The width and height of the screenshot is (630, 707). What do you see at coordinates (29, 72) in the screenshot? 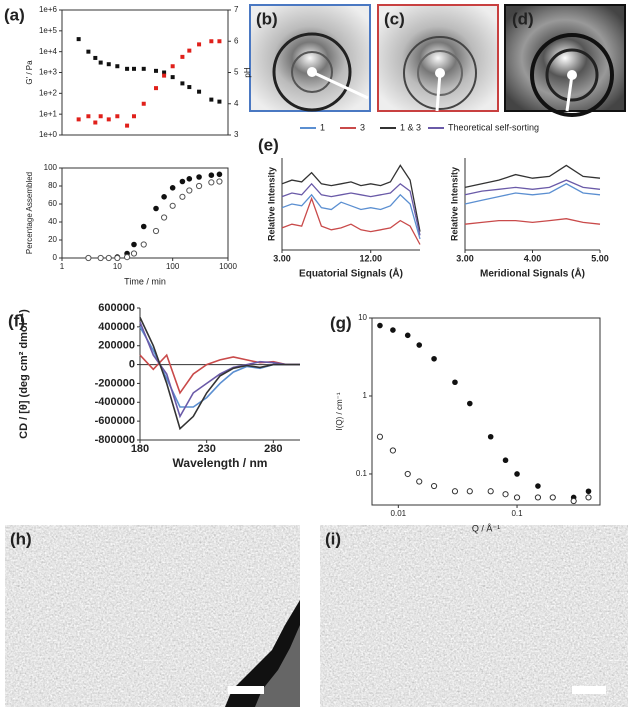
I see `y-axis-label: G' / Pa` at bounding box center [29, 72].